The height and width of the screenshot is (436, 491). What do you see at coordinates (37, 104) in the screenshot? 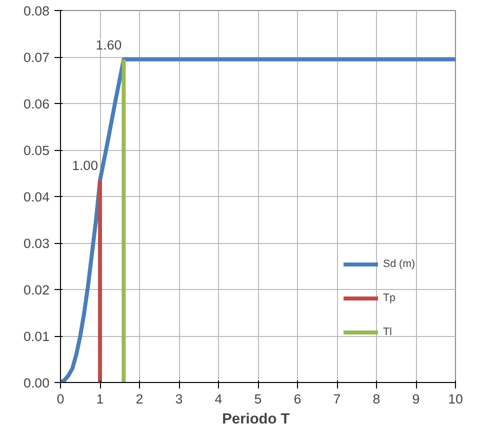
I see `y-tick-label: 0.06` at bounding box center [37, 104].